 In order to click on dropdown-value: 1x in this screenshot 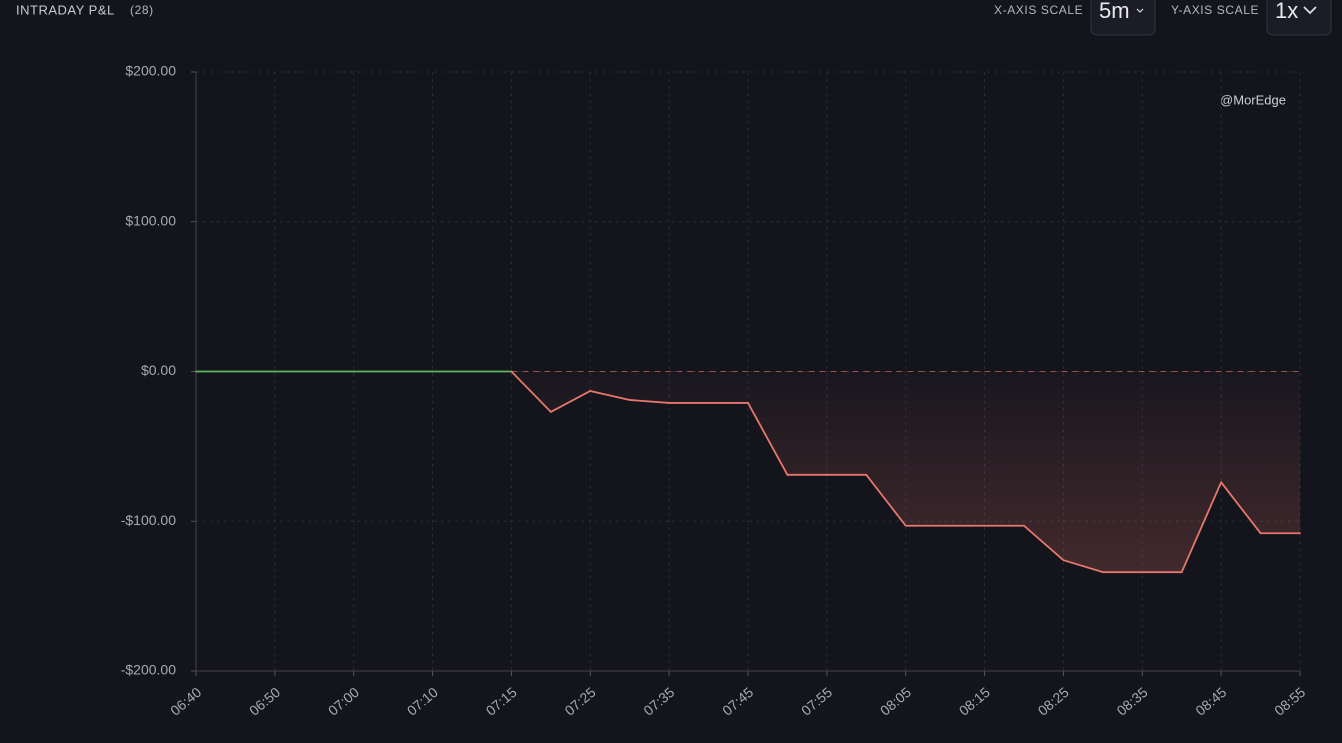, I will do `click(1286, 11)`.